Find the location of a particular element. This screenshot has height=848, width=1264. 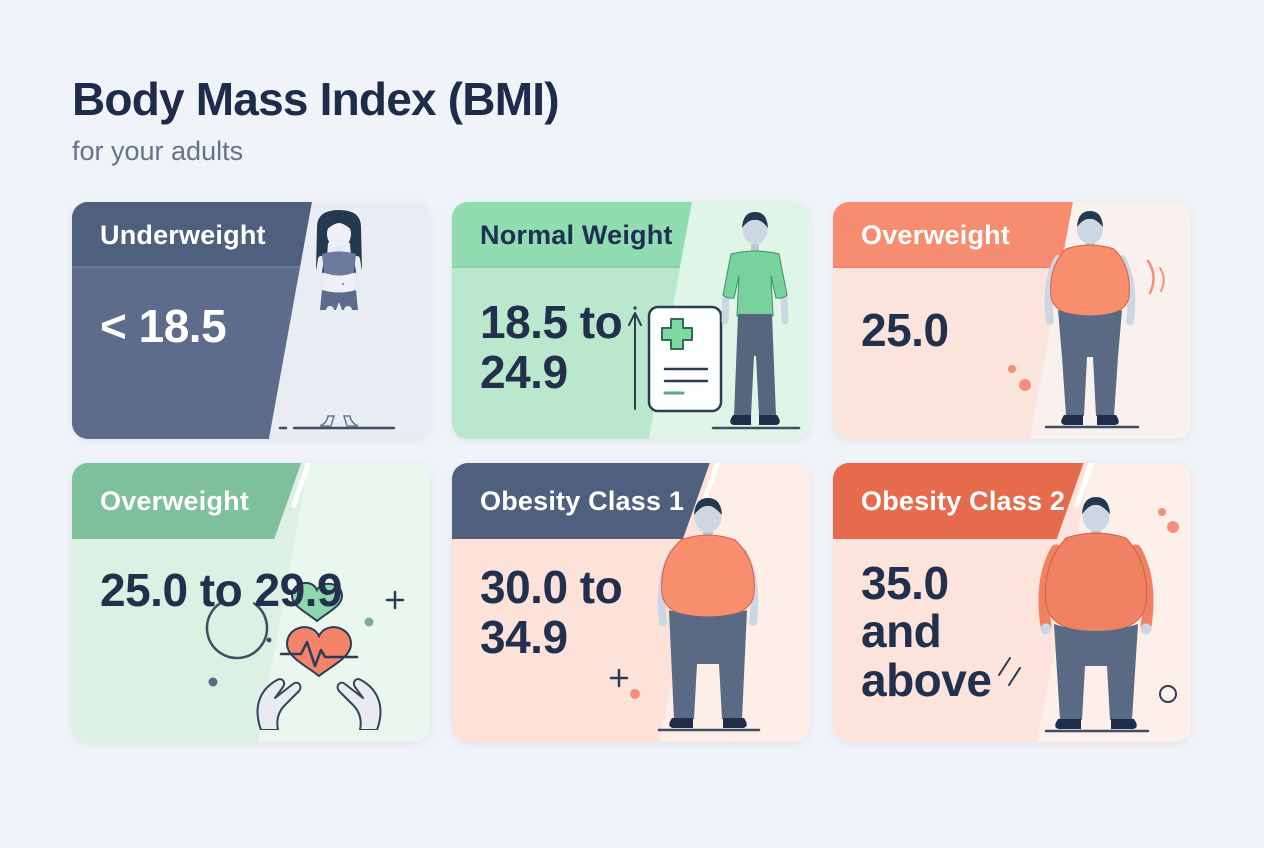

card-bmi-range: 30.0 to 34.9 is located at coordinates (551, 612).